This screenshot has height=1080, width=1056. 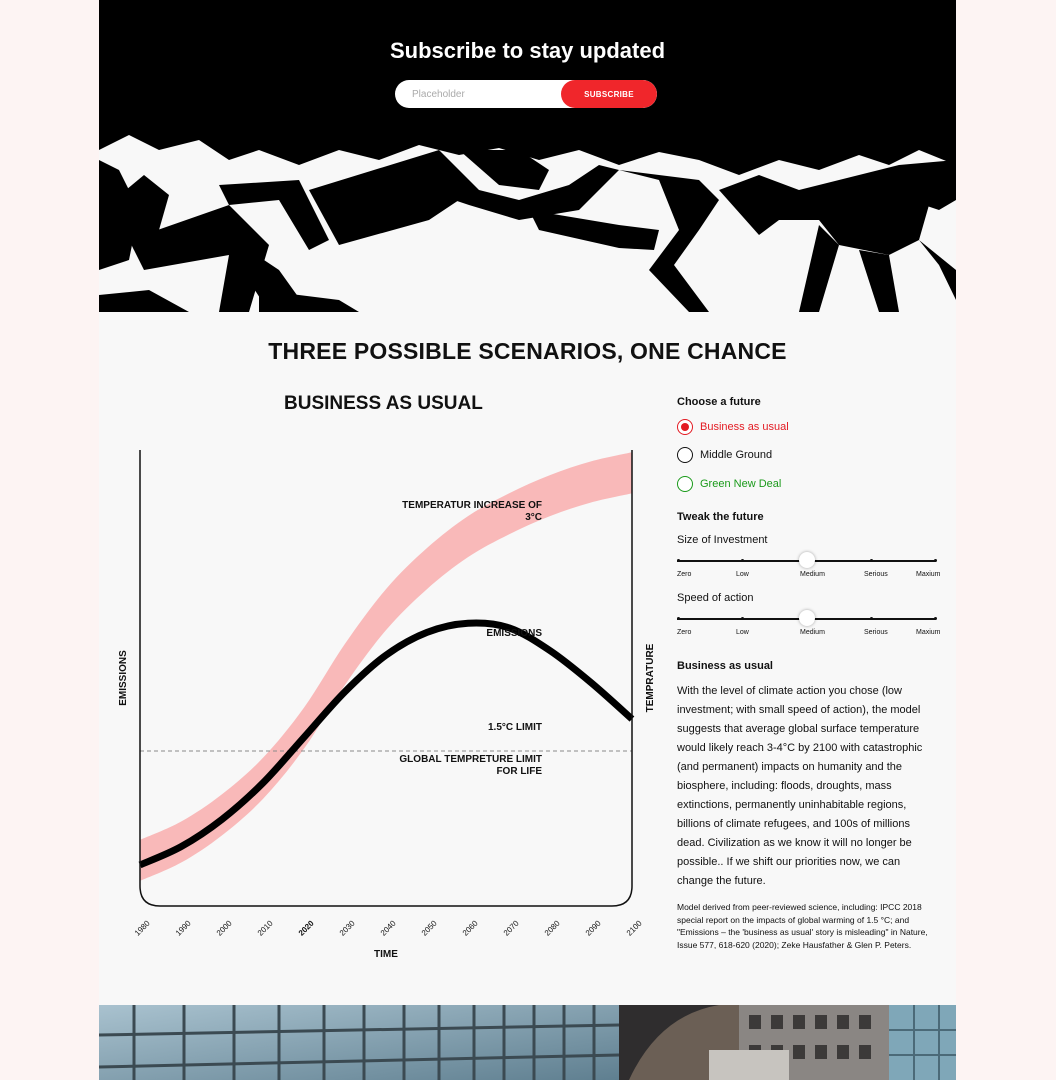 I want to click on x-tick-label: 2080, so click(x=552, y=927).